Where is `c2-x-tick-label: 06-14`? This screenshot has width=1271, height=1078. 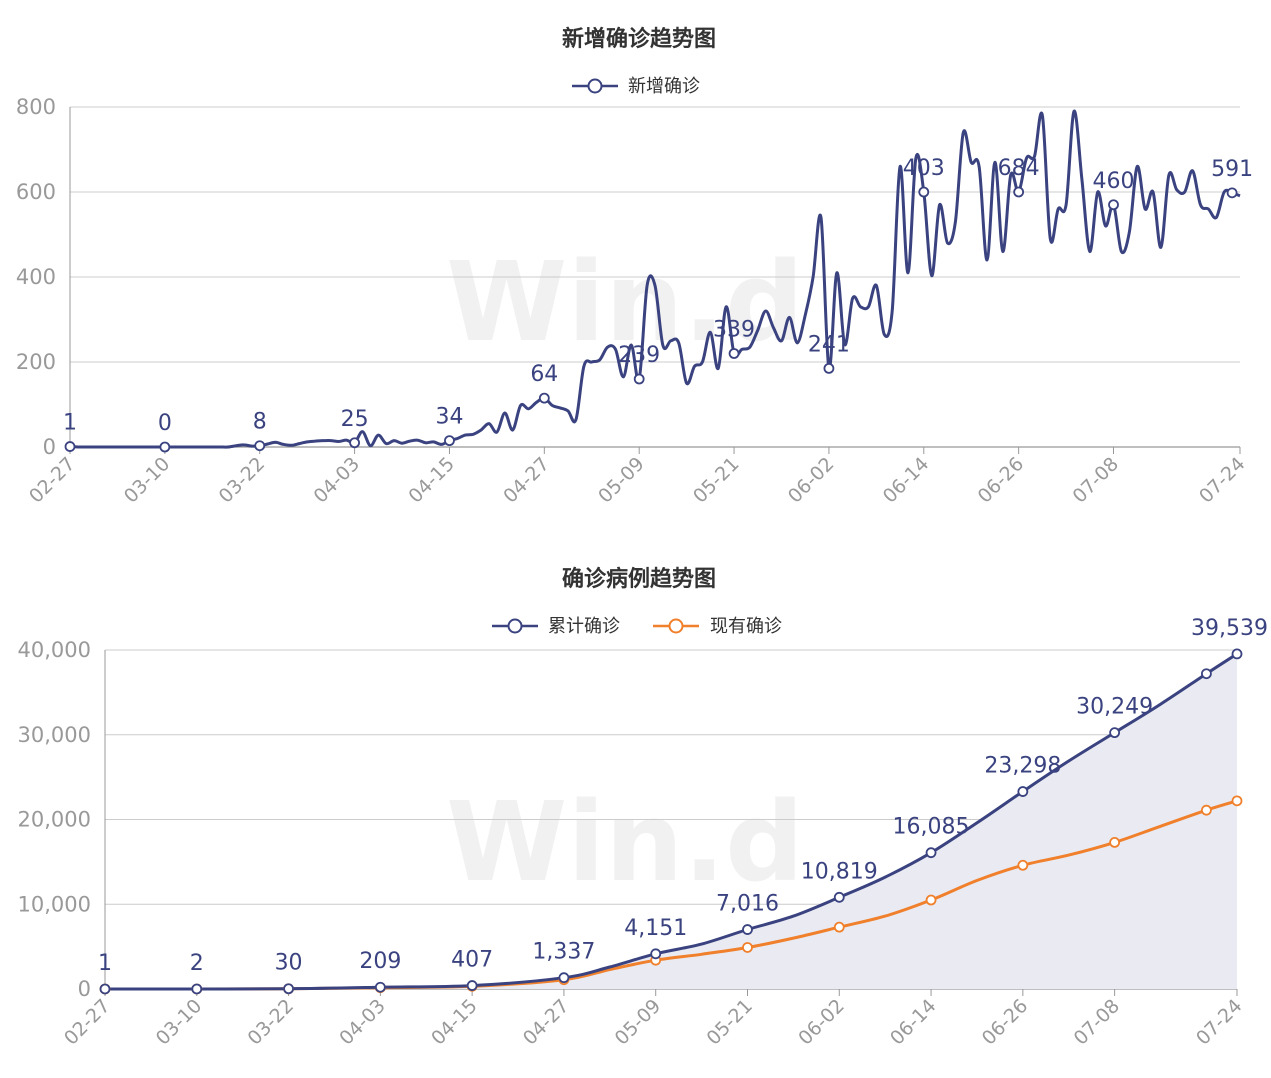
c2-x-tick-label: 06-14 is located at coordinates (913, 1022).